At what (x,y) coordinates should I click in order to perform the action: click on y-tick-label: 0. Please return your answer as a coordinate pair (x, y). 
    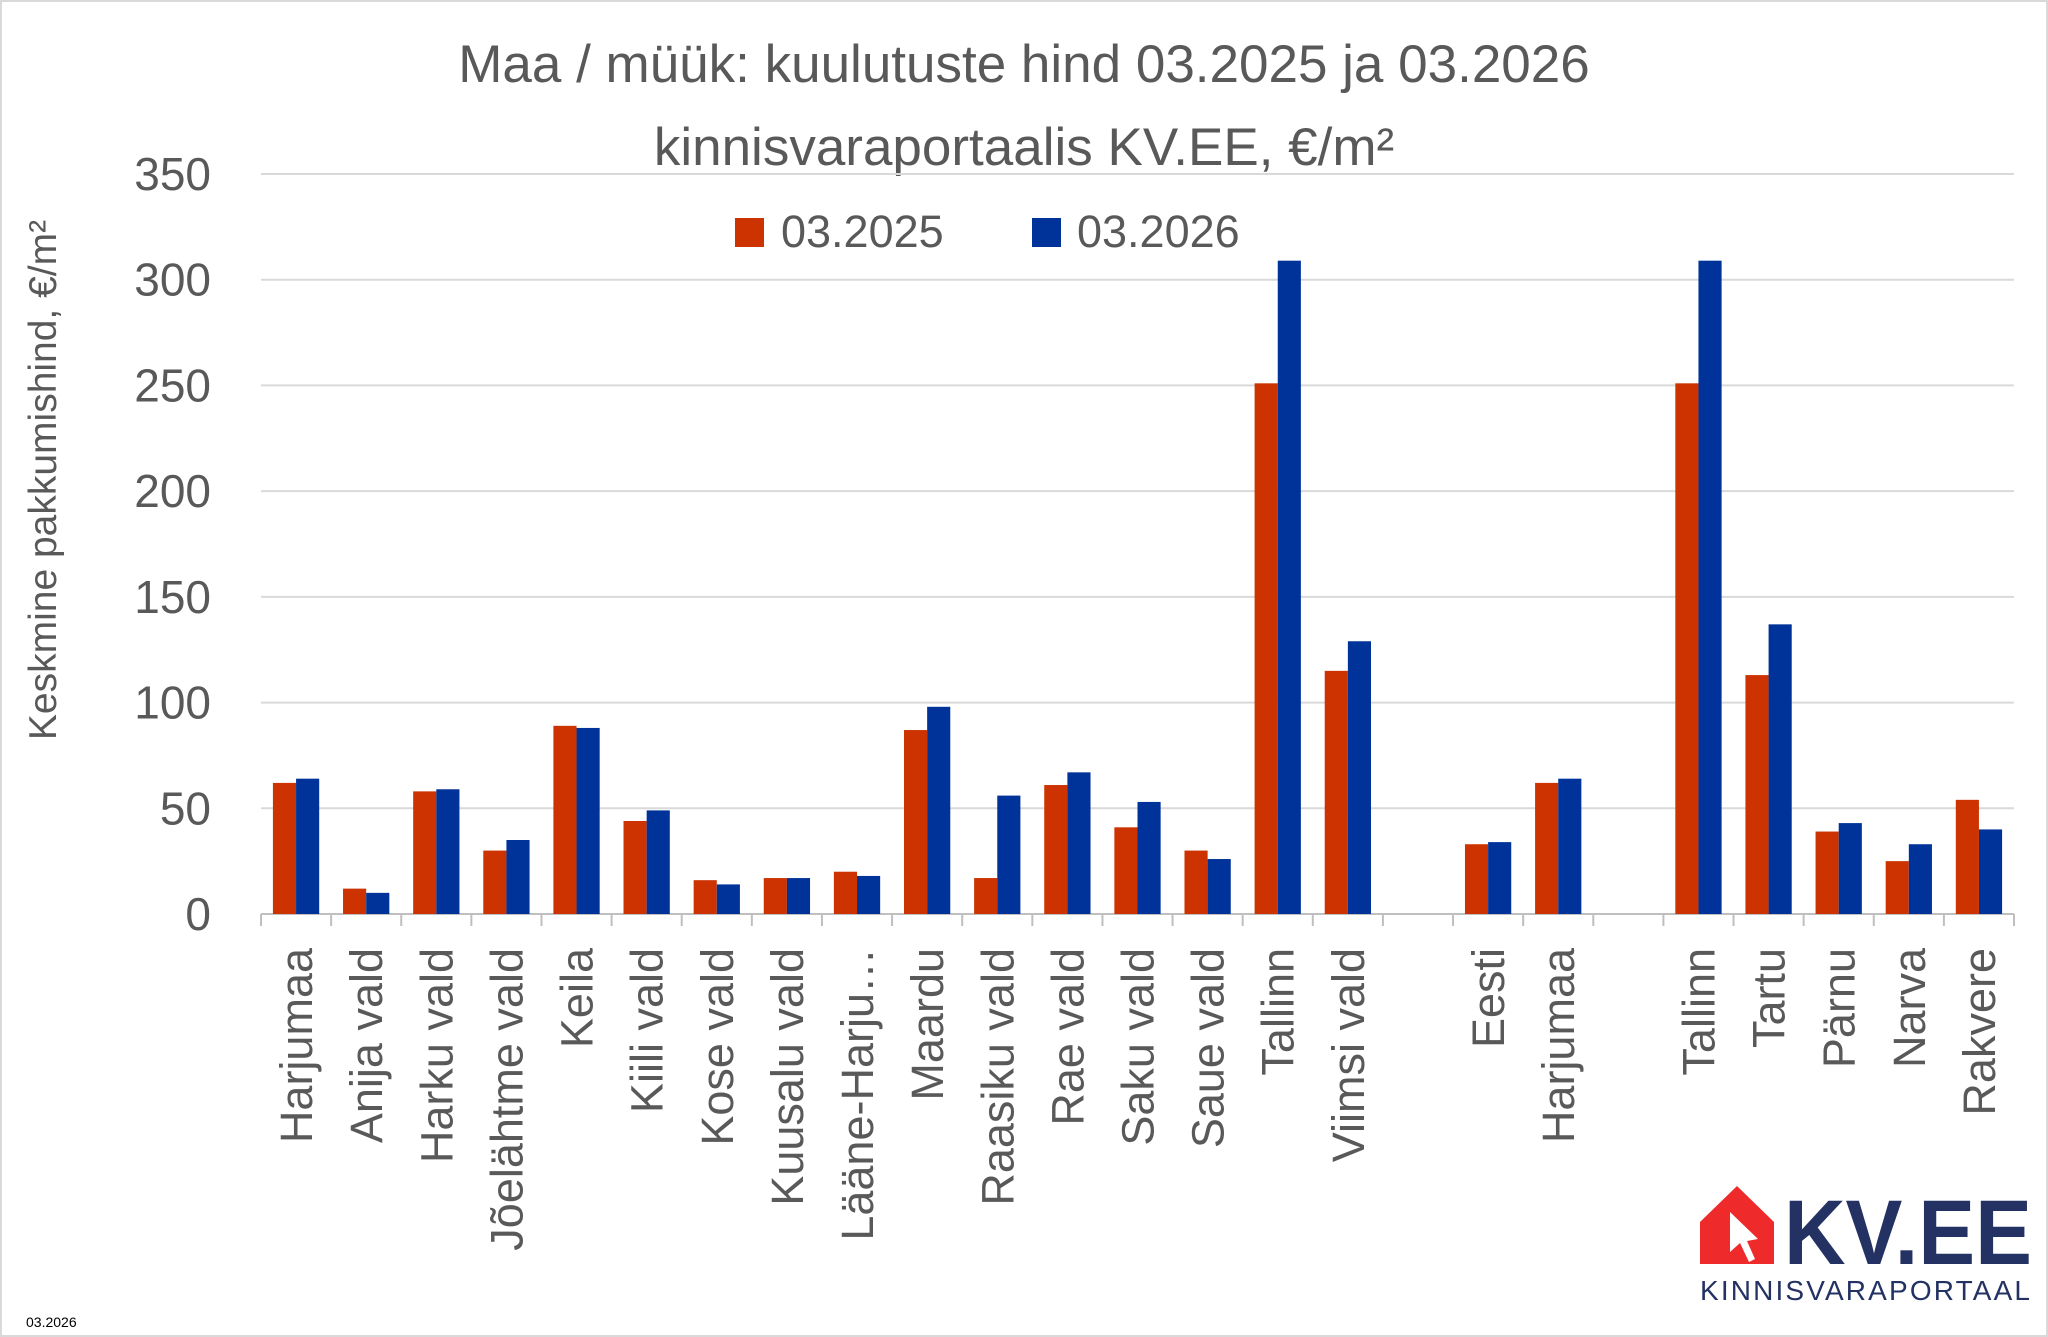
    Looking at the image, I should click on (198, 914).